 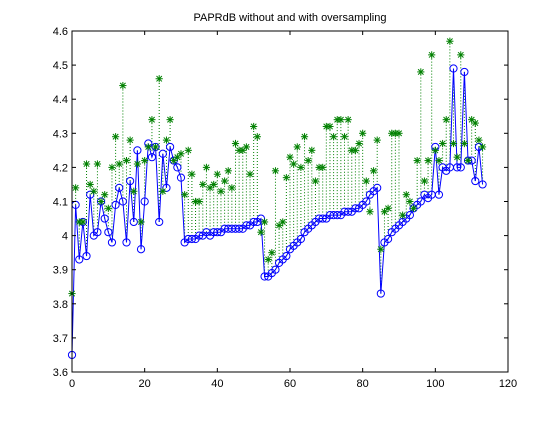 I want to click on x-tick-label: 100, so click(x=435, y=384).